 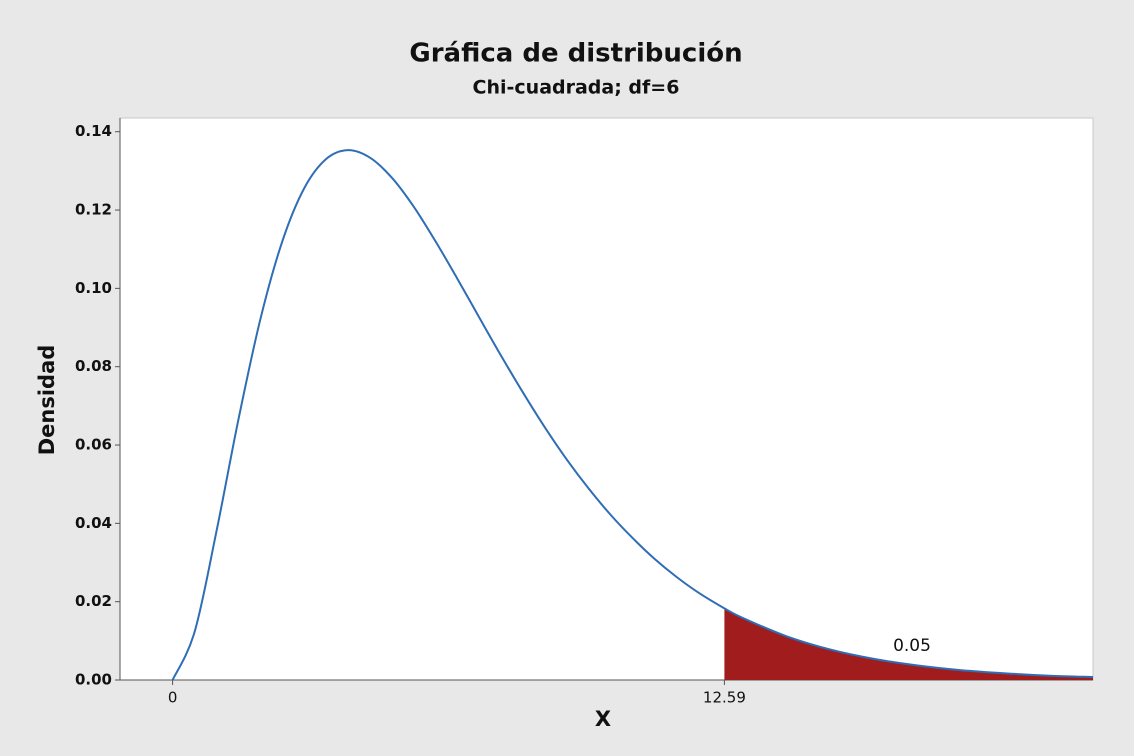 I want to click on y-axis-label: Densidad, so click(x=47, y=400).